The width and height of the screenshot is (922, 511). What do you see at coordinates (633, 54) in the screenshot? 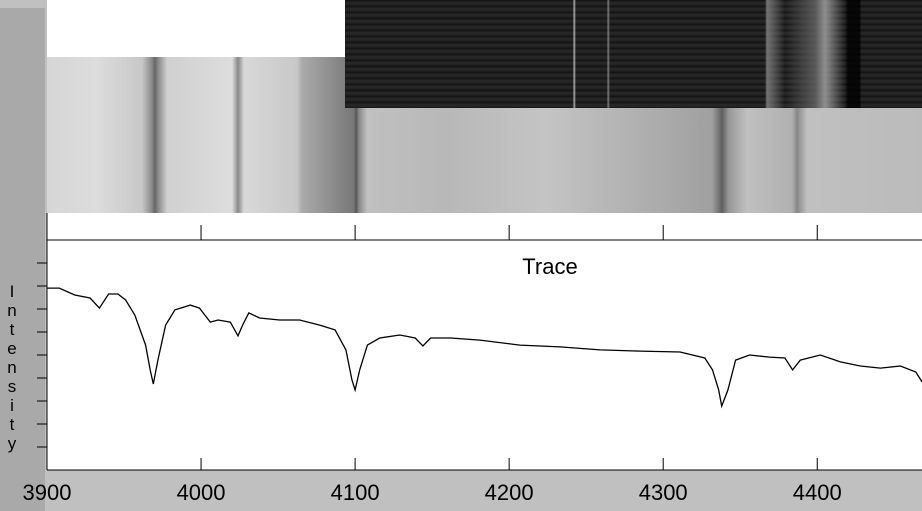
I see `spectrum-image` at bounding box center [633, 54].